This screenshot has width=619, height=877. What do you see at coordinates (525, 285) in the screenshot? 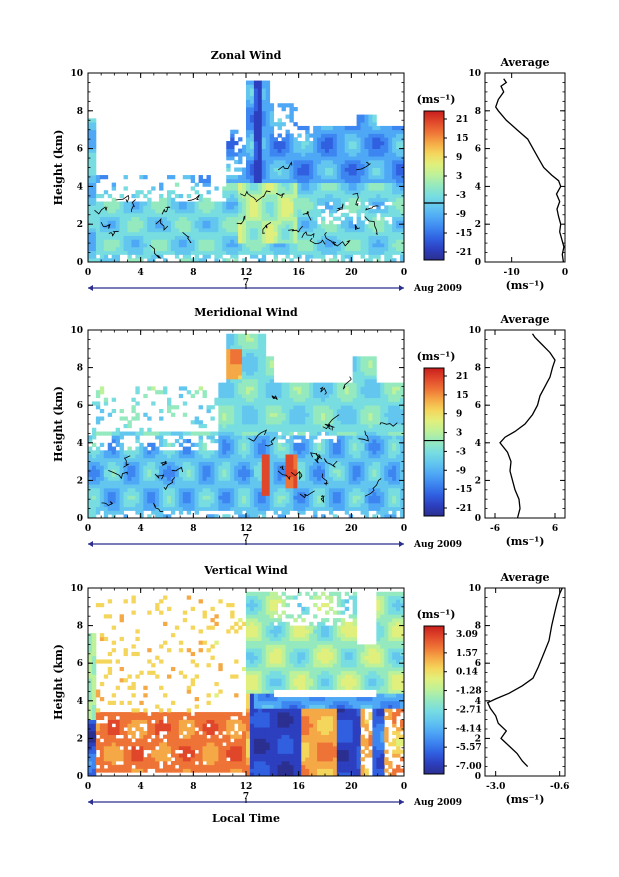
I see `profile-x-axis-label: (ms⁻¹)` at bounding box center [525, 285].